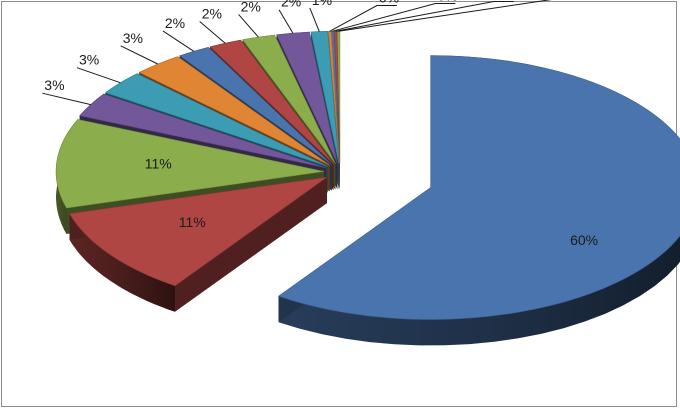 This screenshot has width=680, height=410. I want to click on pie-slice-side-shade, so click(122, 262).